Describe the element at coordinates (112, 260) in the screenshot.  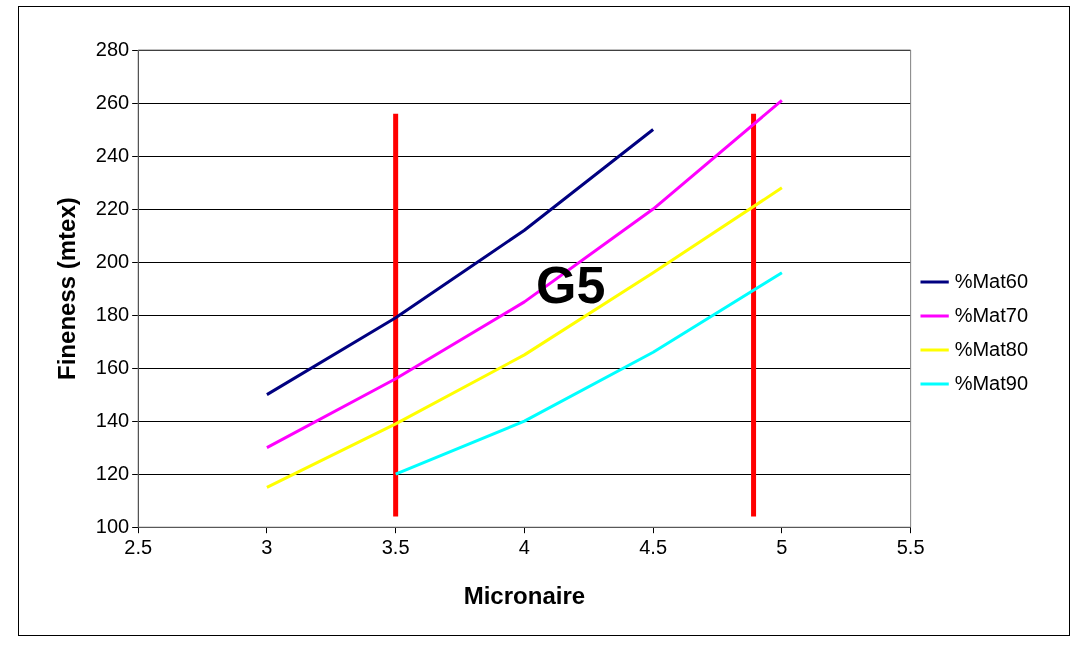
I see `y-tick-label: 200` at that location.